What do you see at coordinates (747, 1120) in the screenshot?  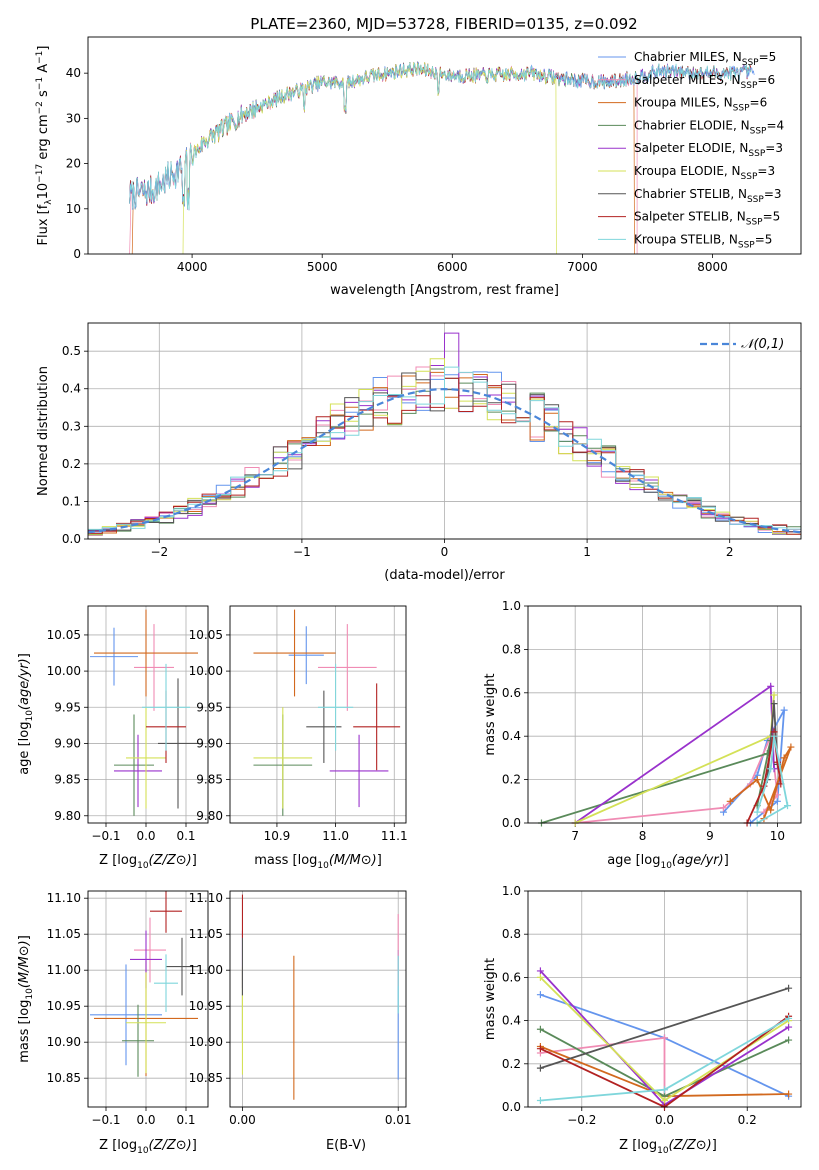 I see `x-tick-label: 0.2` at bounding box center [747, 1120].